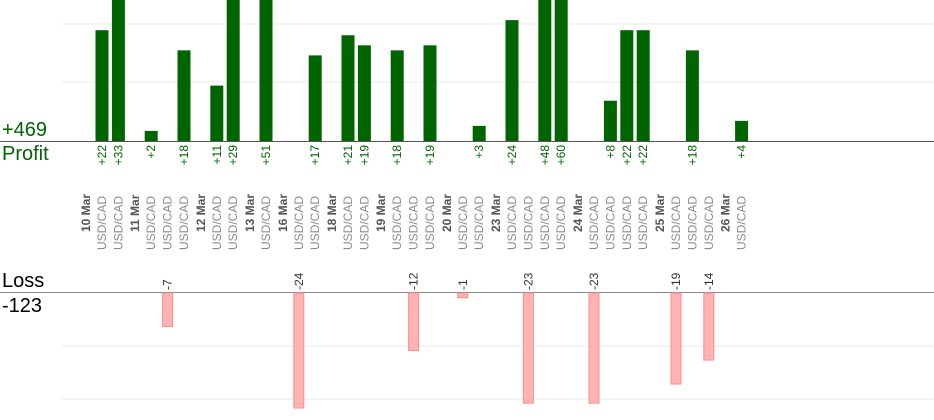 This screenshot has height=420, width=934. Describe the element at coordinates (25, 154) in the screenshot. I see `profit-label: Profit` at that location.